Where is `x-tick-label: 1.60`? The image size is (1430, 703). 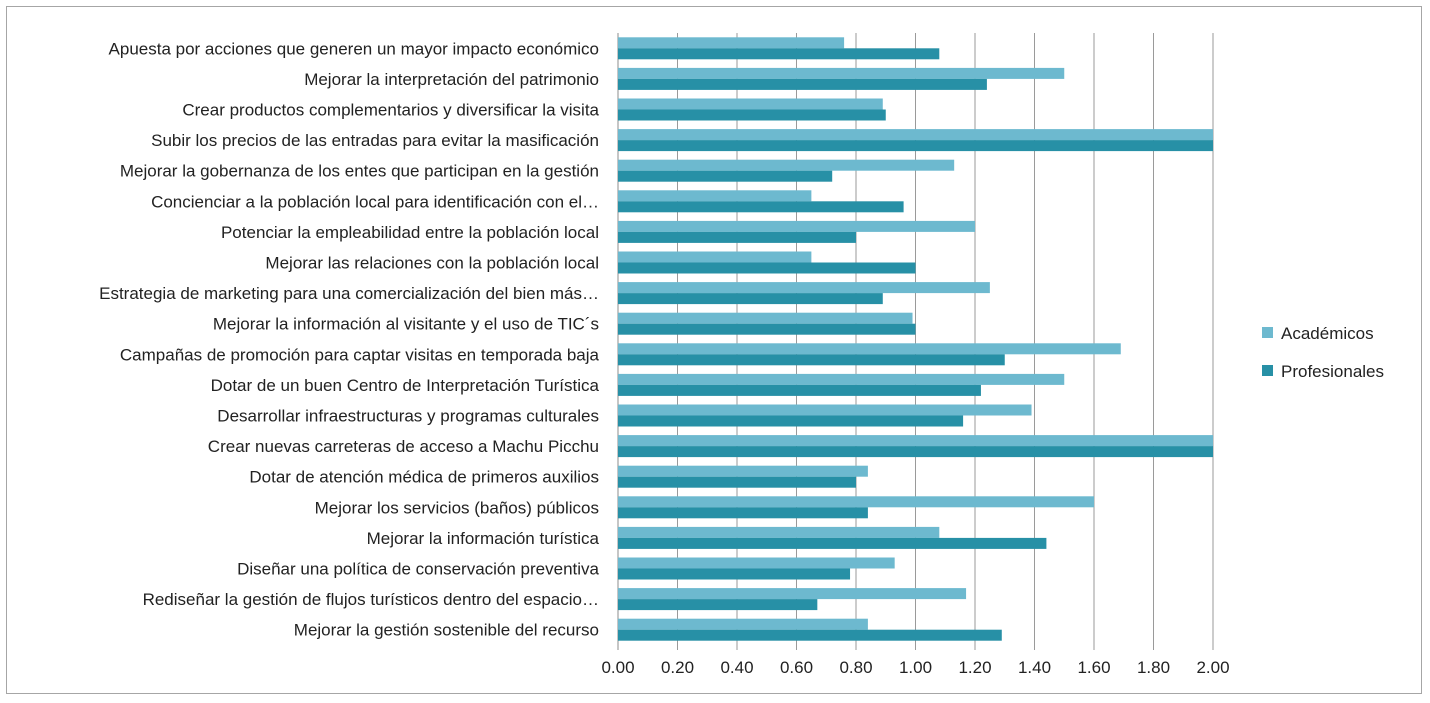 x-tick-label: 1.60 is located at coordinates (1093, 667).